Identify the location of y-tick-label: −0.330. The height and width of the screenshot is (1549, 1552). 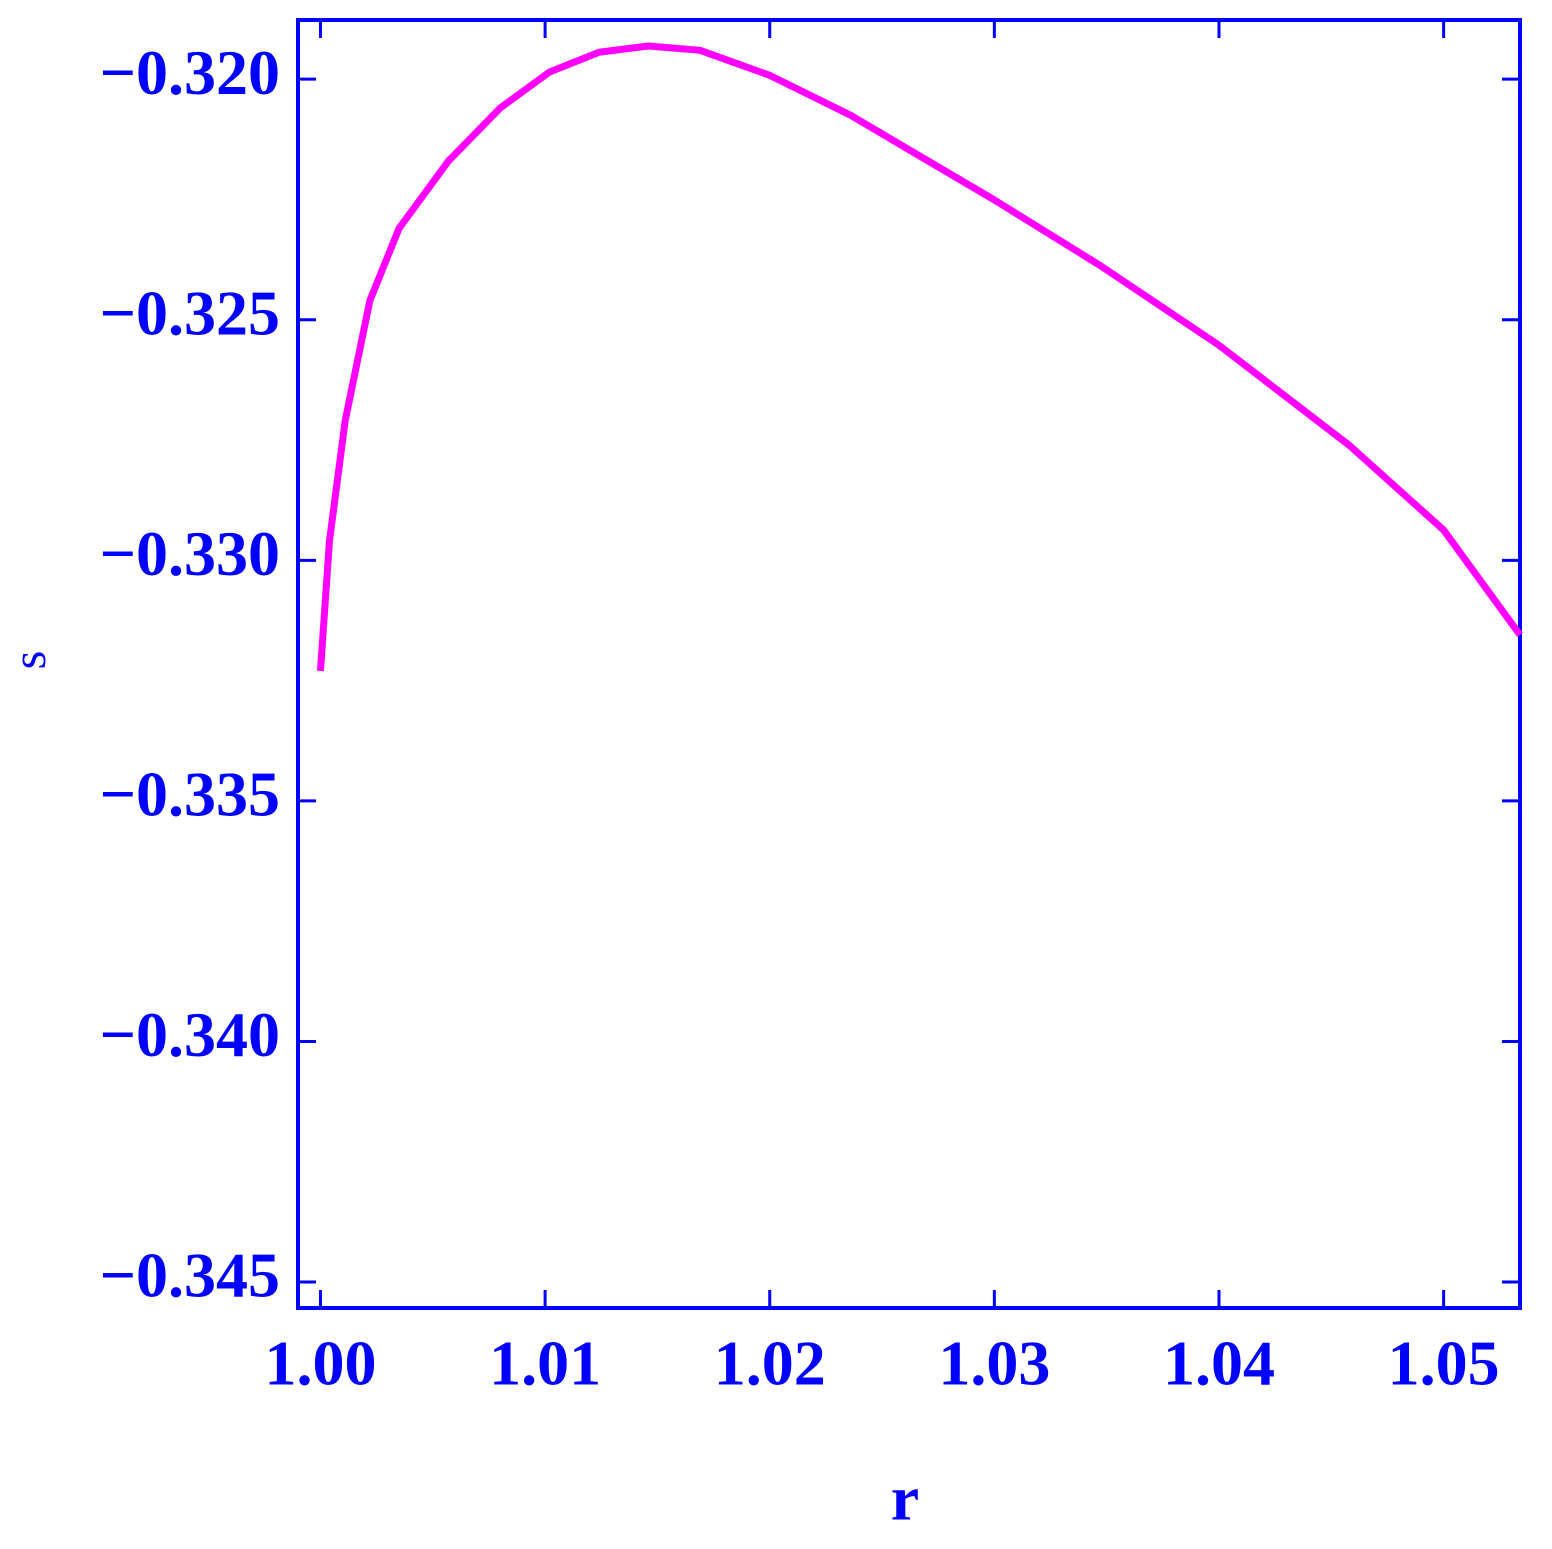
(190, 553).